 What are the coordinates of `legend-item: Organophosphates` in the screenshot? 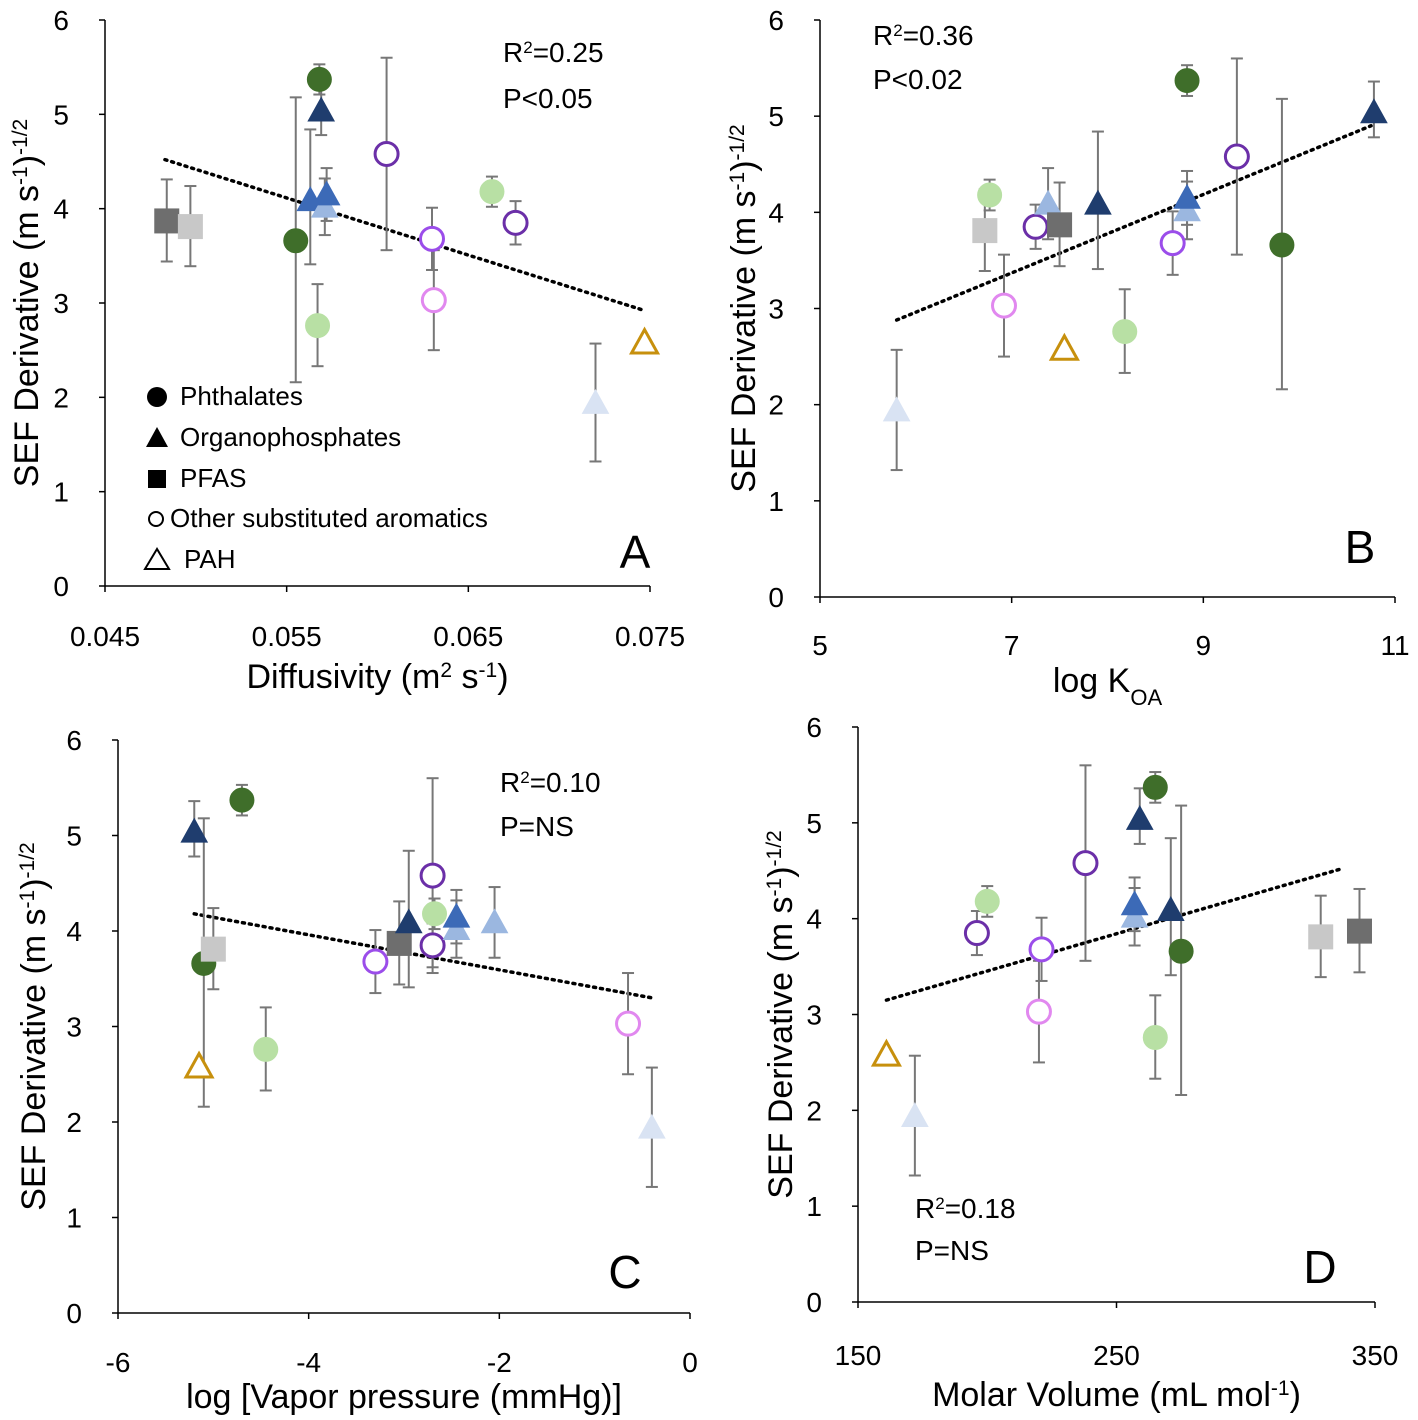 It's located at (273, 437).